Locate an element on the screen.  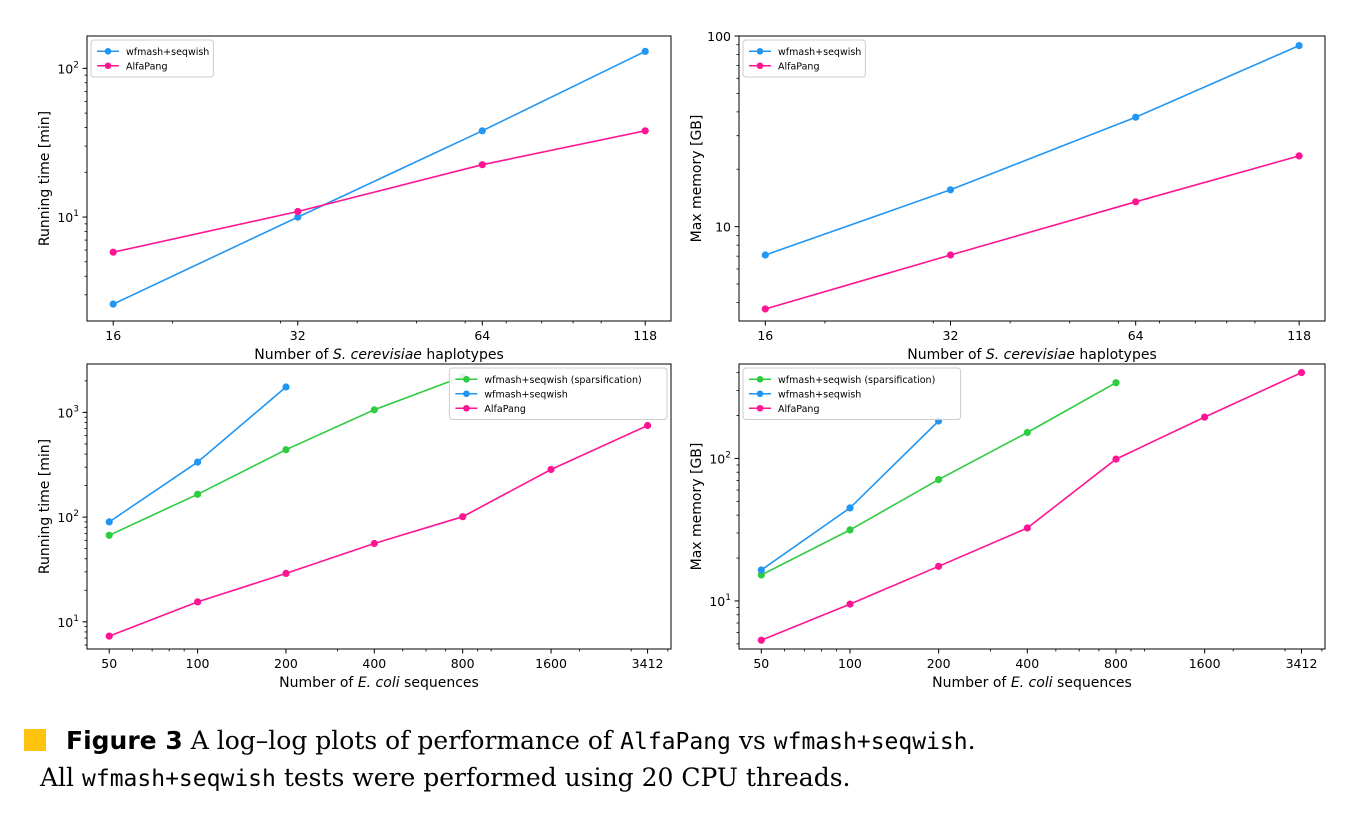
figure-label: Figure 3 is located at coordinates (124, 740).